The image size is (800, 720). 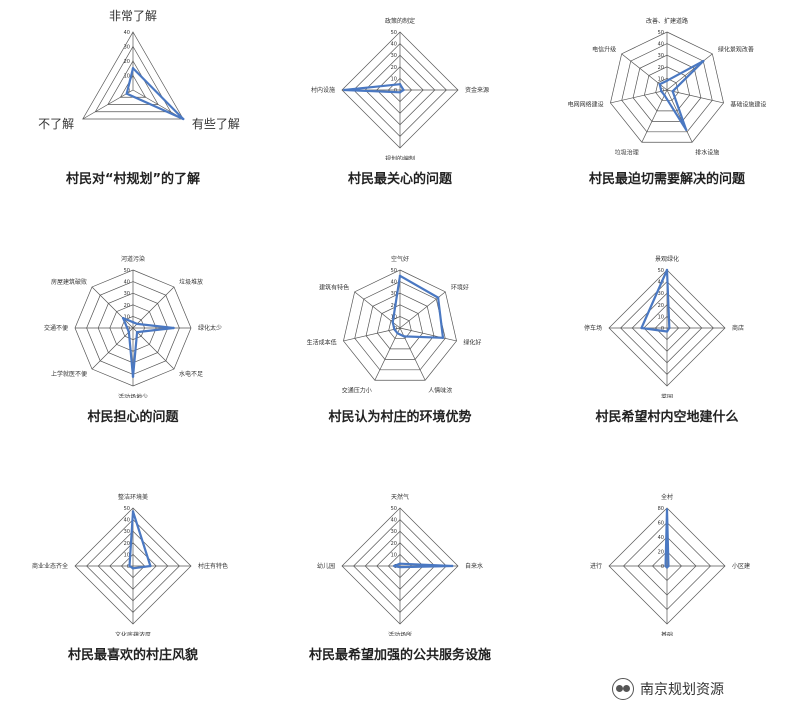 I want to click on axis-label: 交通不便, so click(x=56, y=328).